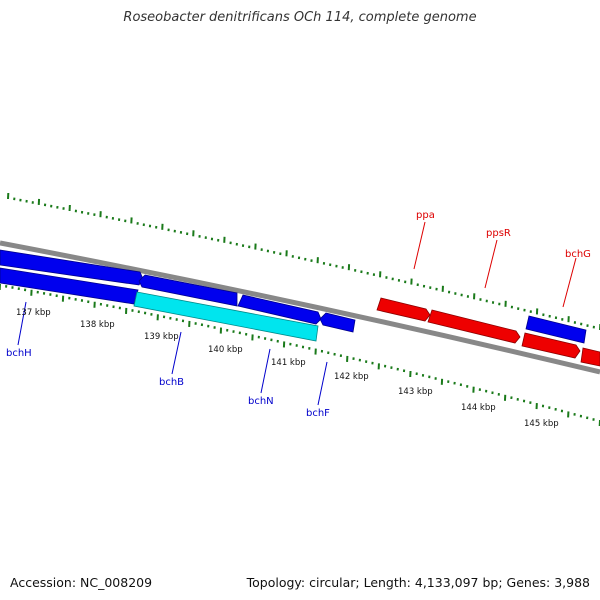 The image size is (600, 600). I want to click on accession-text: Accession: NC_008209, so click(81, 582).